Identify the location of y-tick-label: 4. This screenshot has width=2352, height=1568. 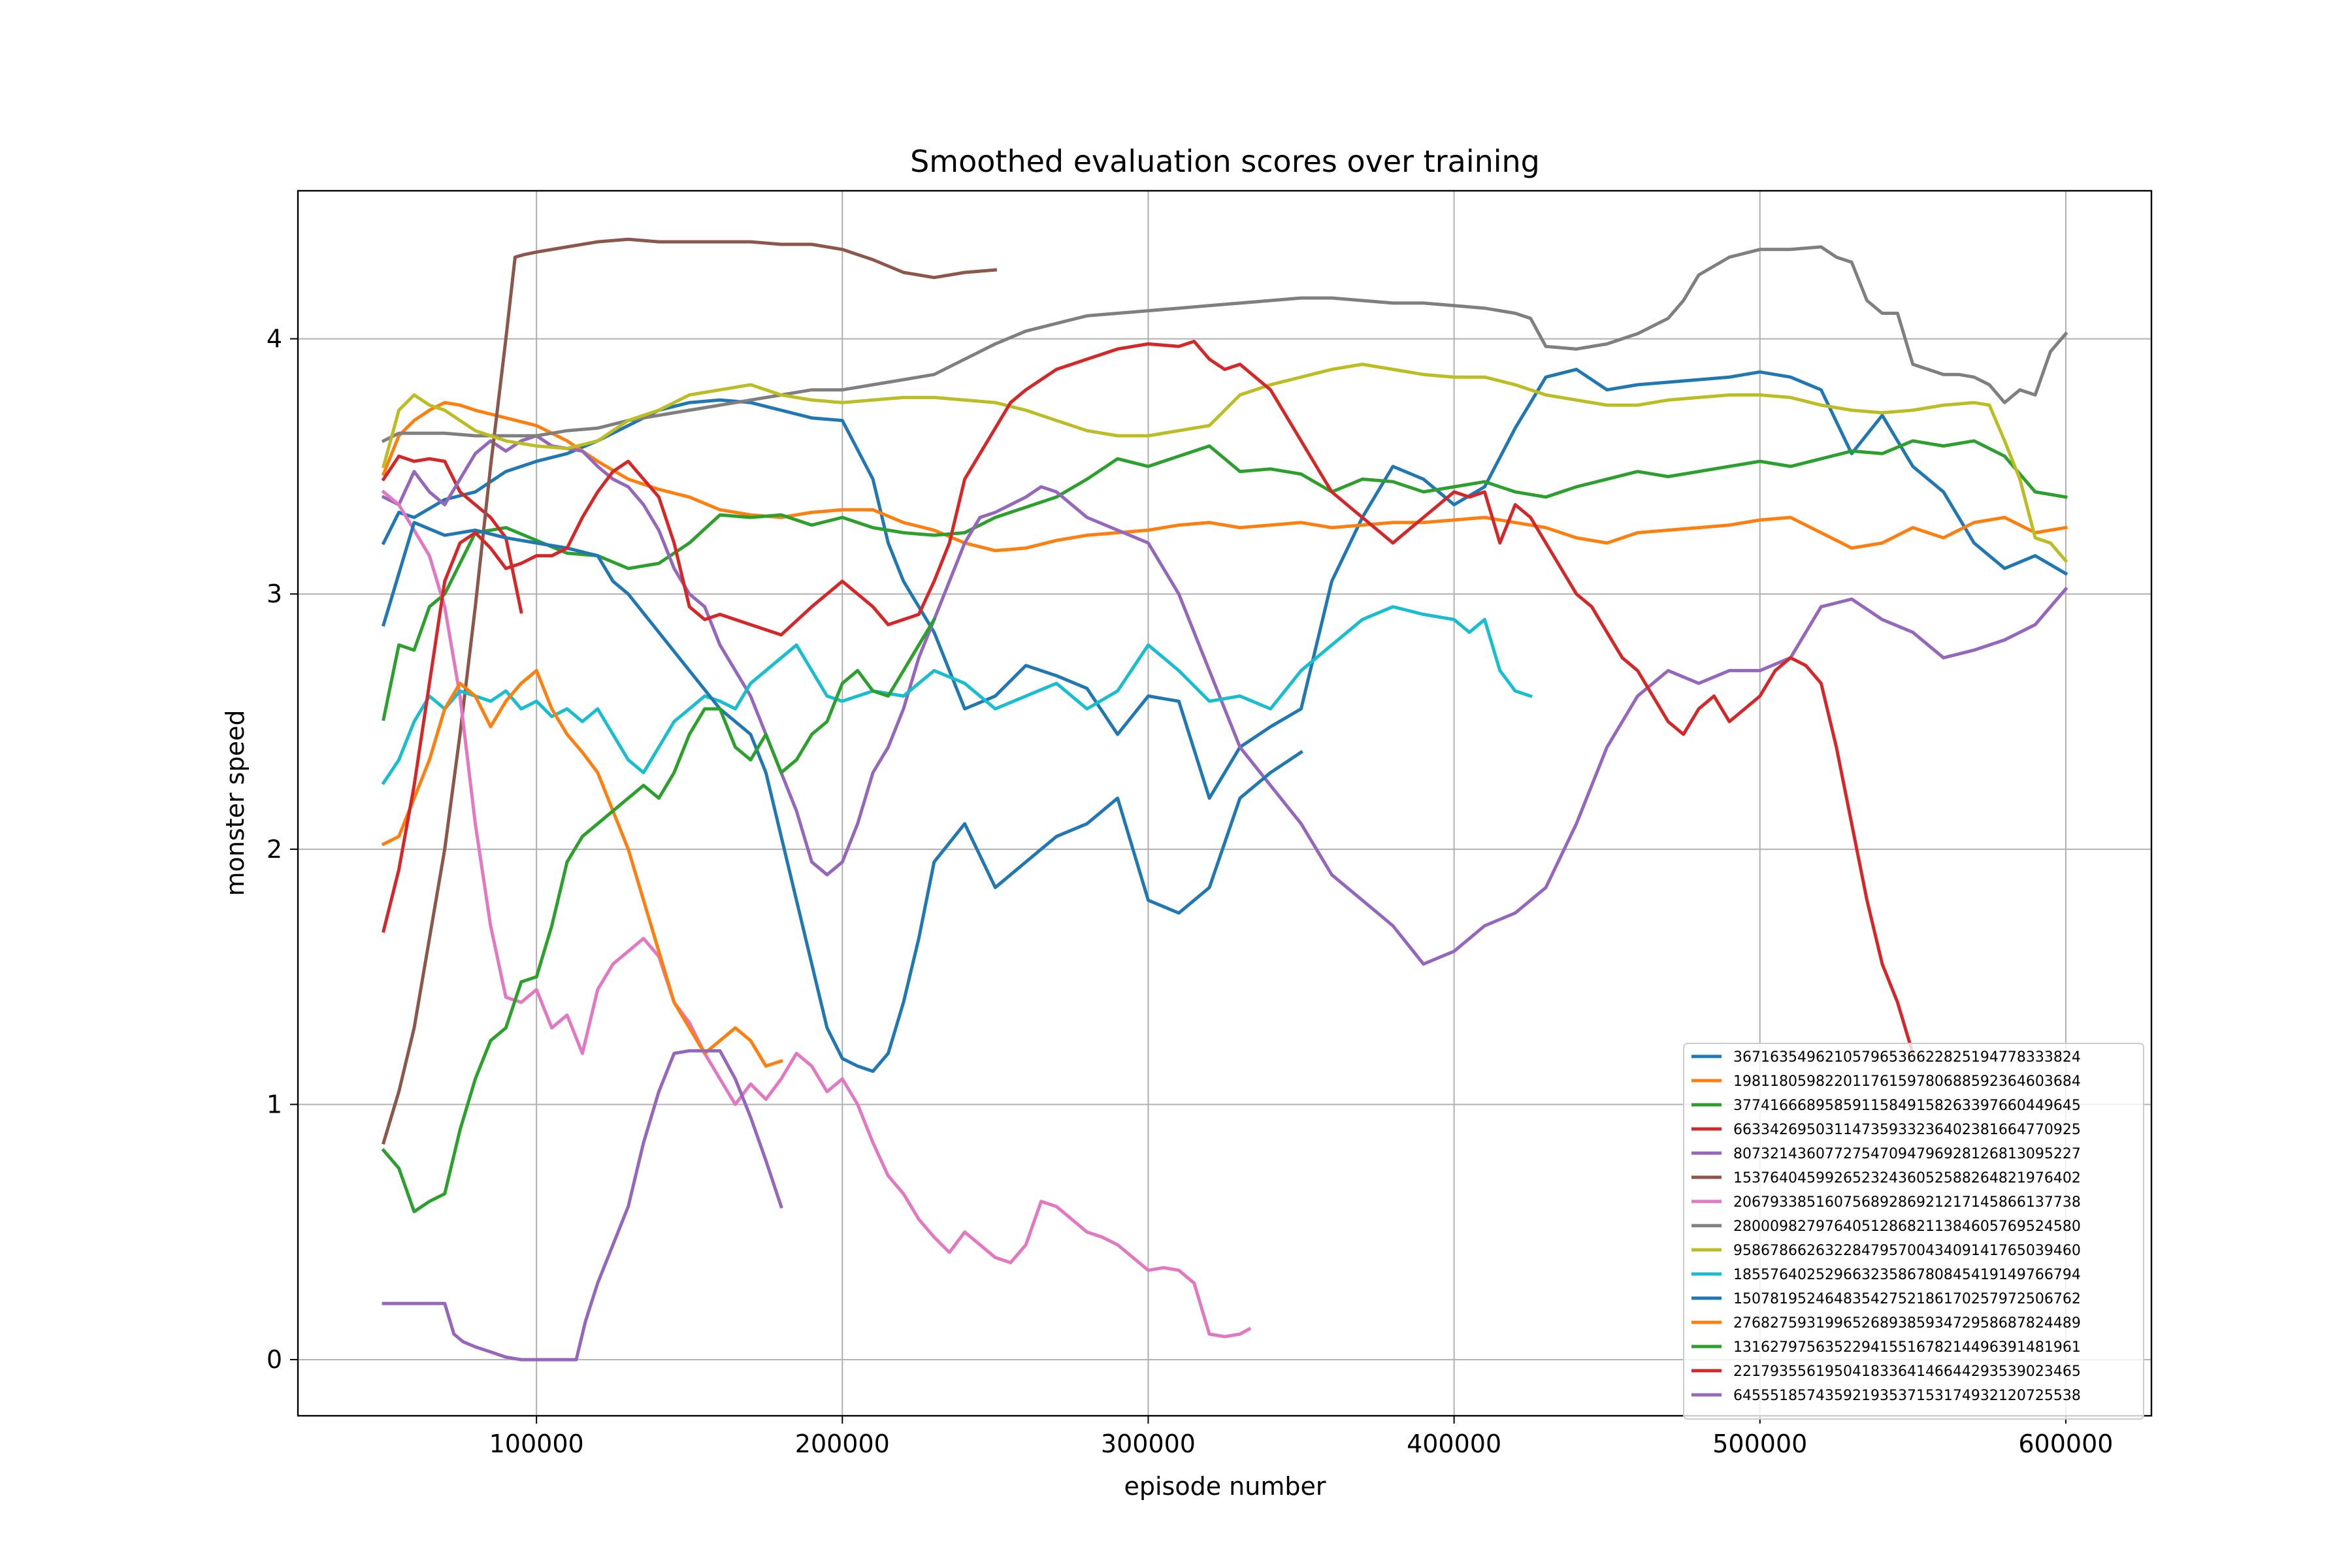
(274, 339).